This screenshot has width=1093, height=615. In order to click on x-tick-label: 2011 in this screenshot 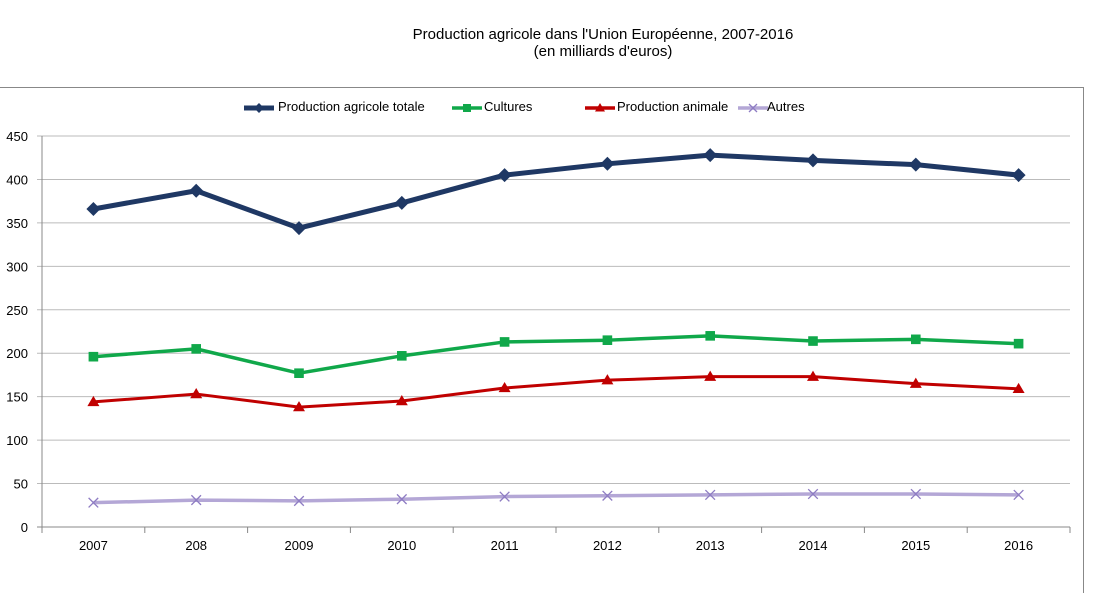, I will do `click(505, 545)`.